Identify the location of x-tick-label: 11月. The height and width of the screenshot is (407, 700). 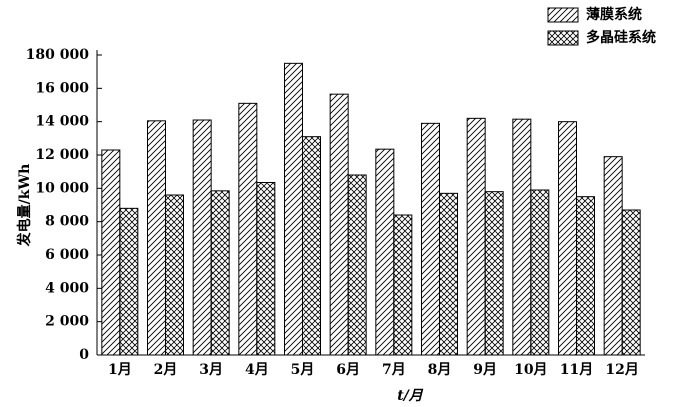
(576, 370).